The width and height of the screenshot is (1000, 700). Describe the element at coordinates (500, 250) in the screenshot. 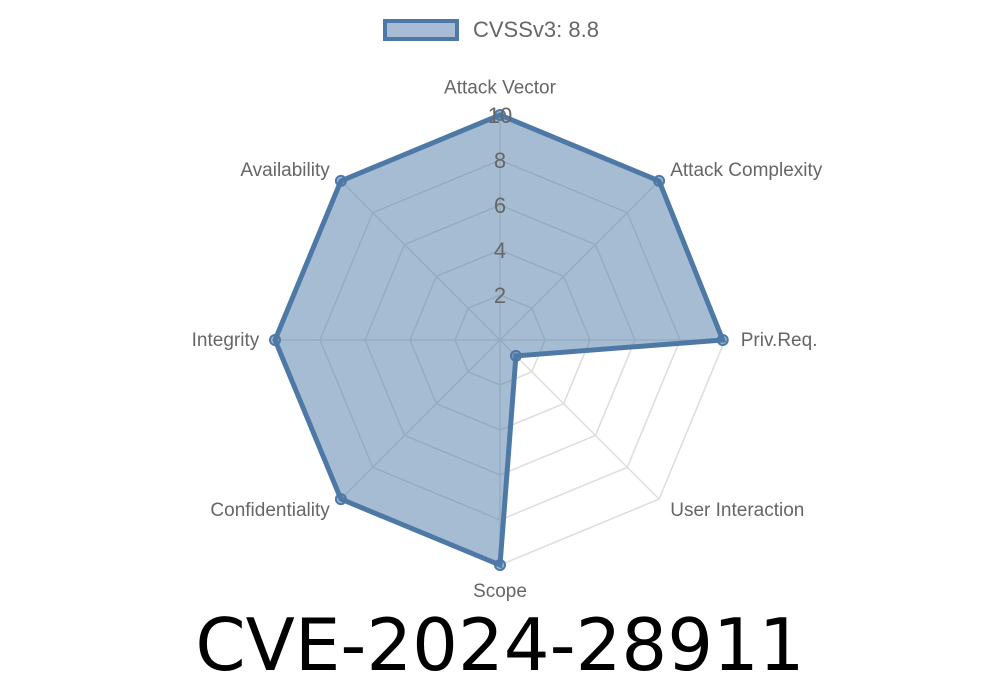

I see `tick-label: 4` at that location.